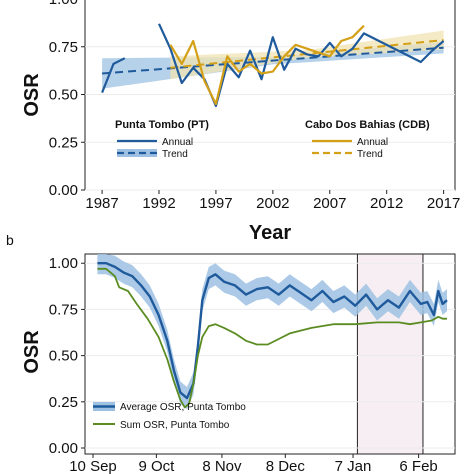 The image size is (474, 474). What do you see at coordinates (443, 203) in the screenshot?
I see `panel-a-xtick-label: 2017` at bounding box center [443, 203].